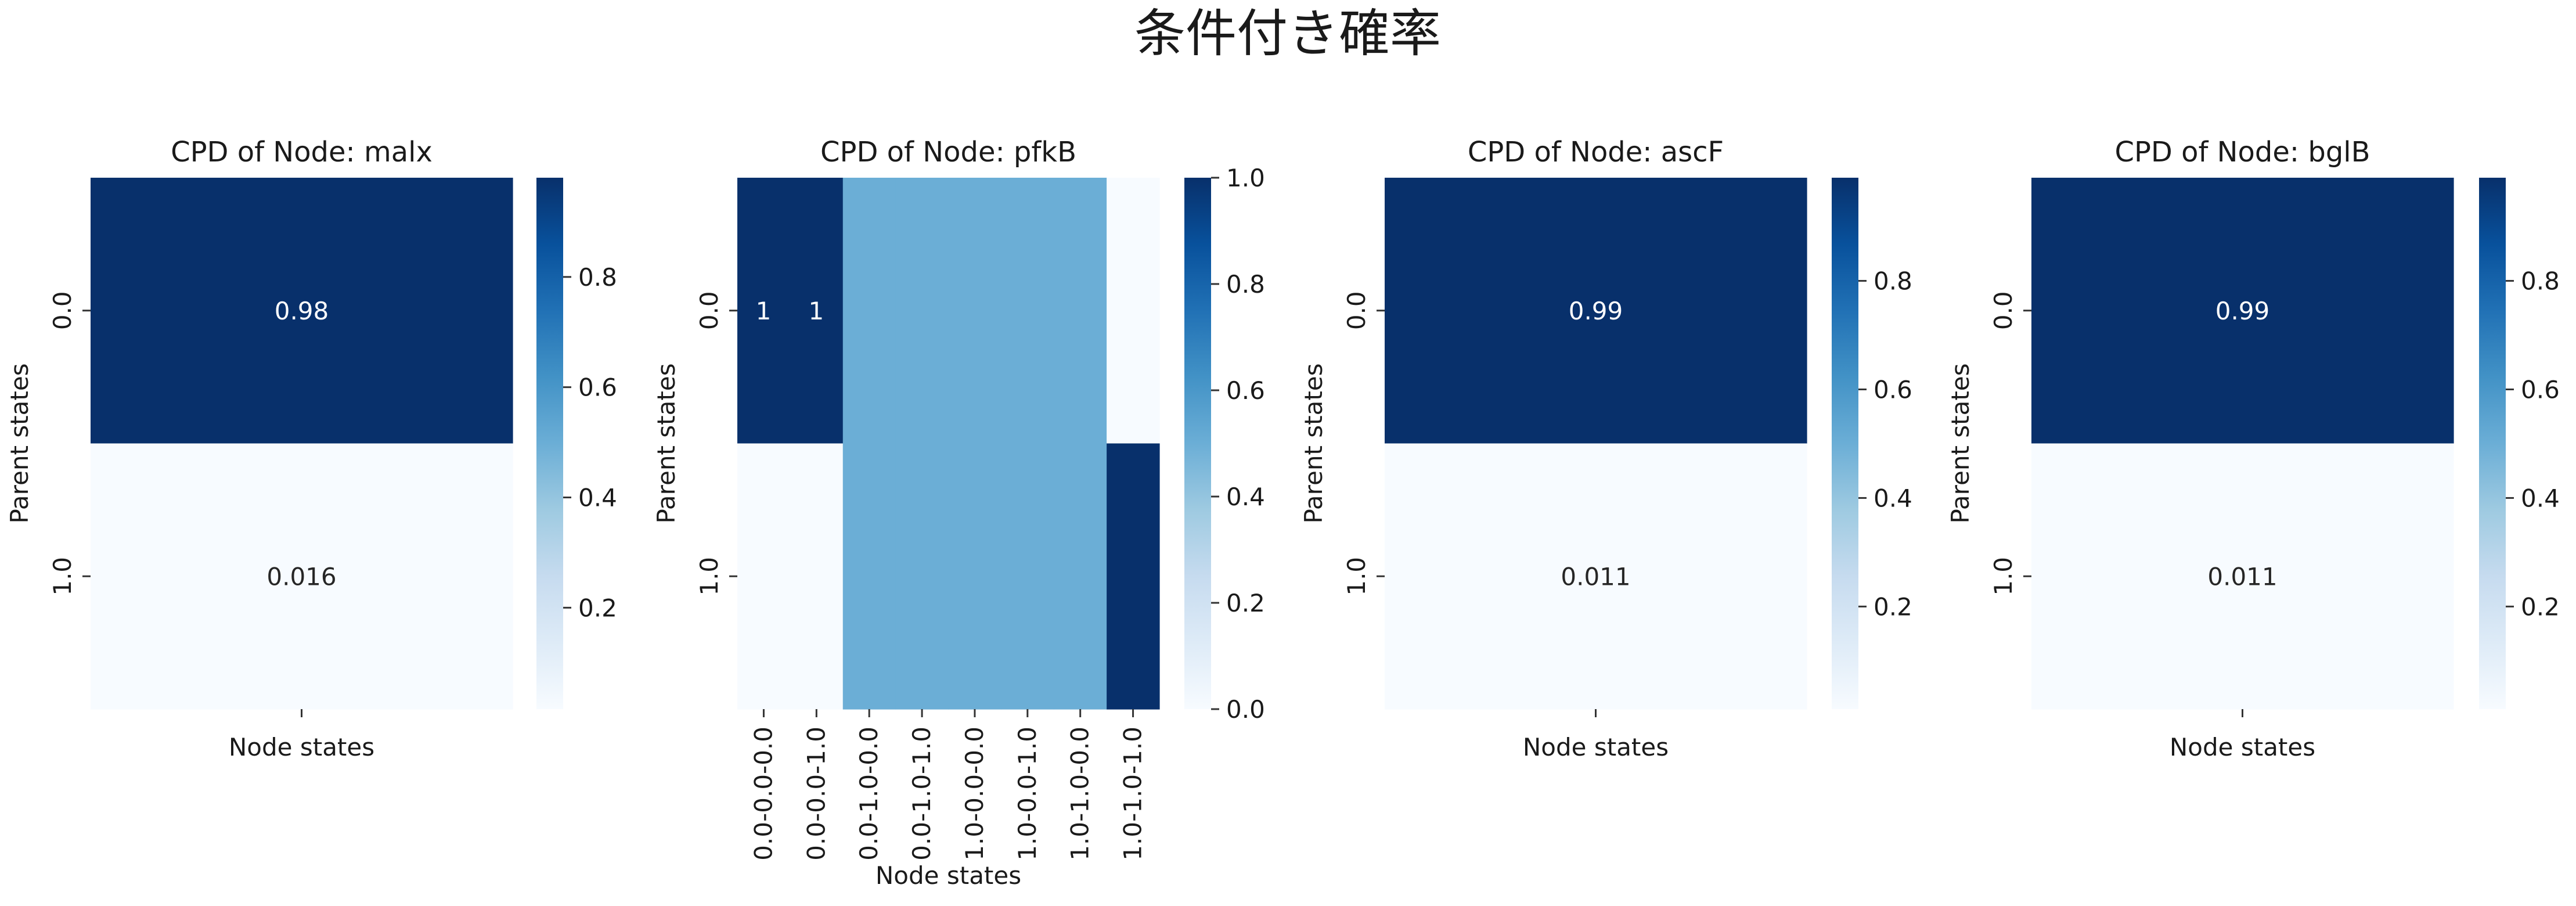 The image size is (2576, 906). I want to click on panel-title: CPD of Node: malx, so click(302, 152).